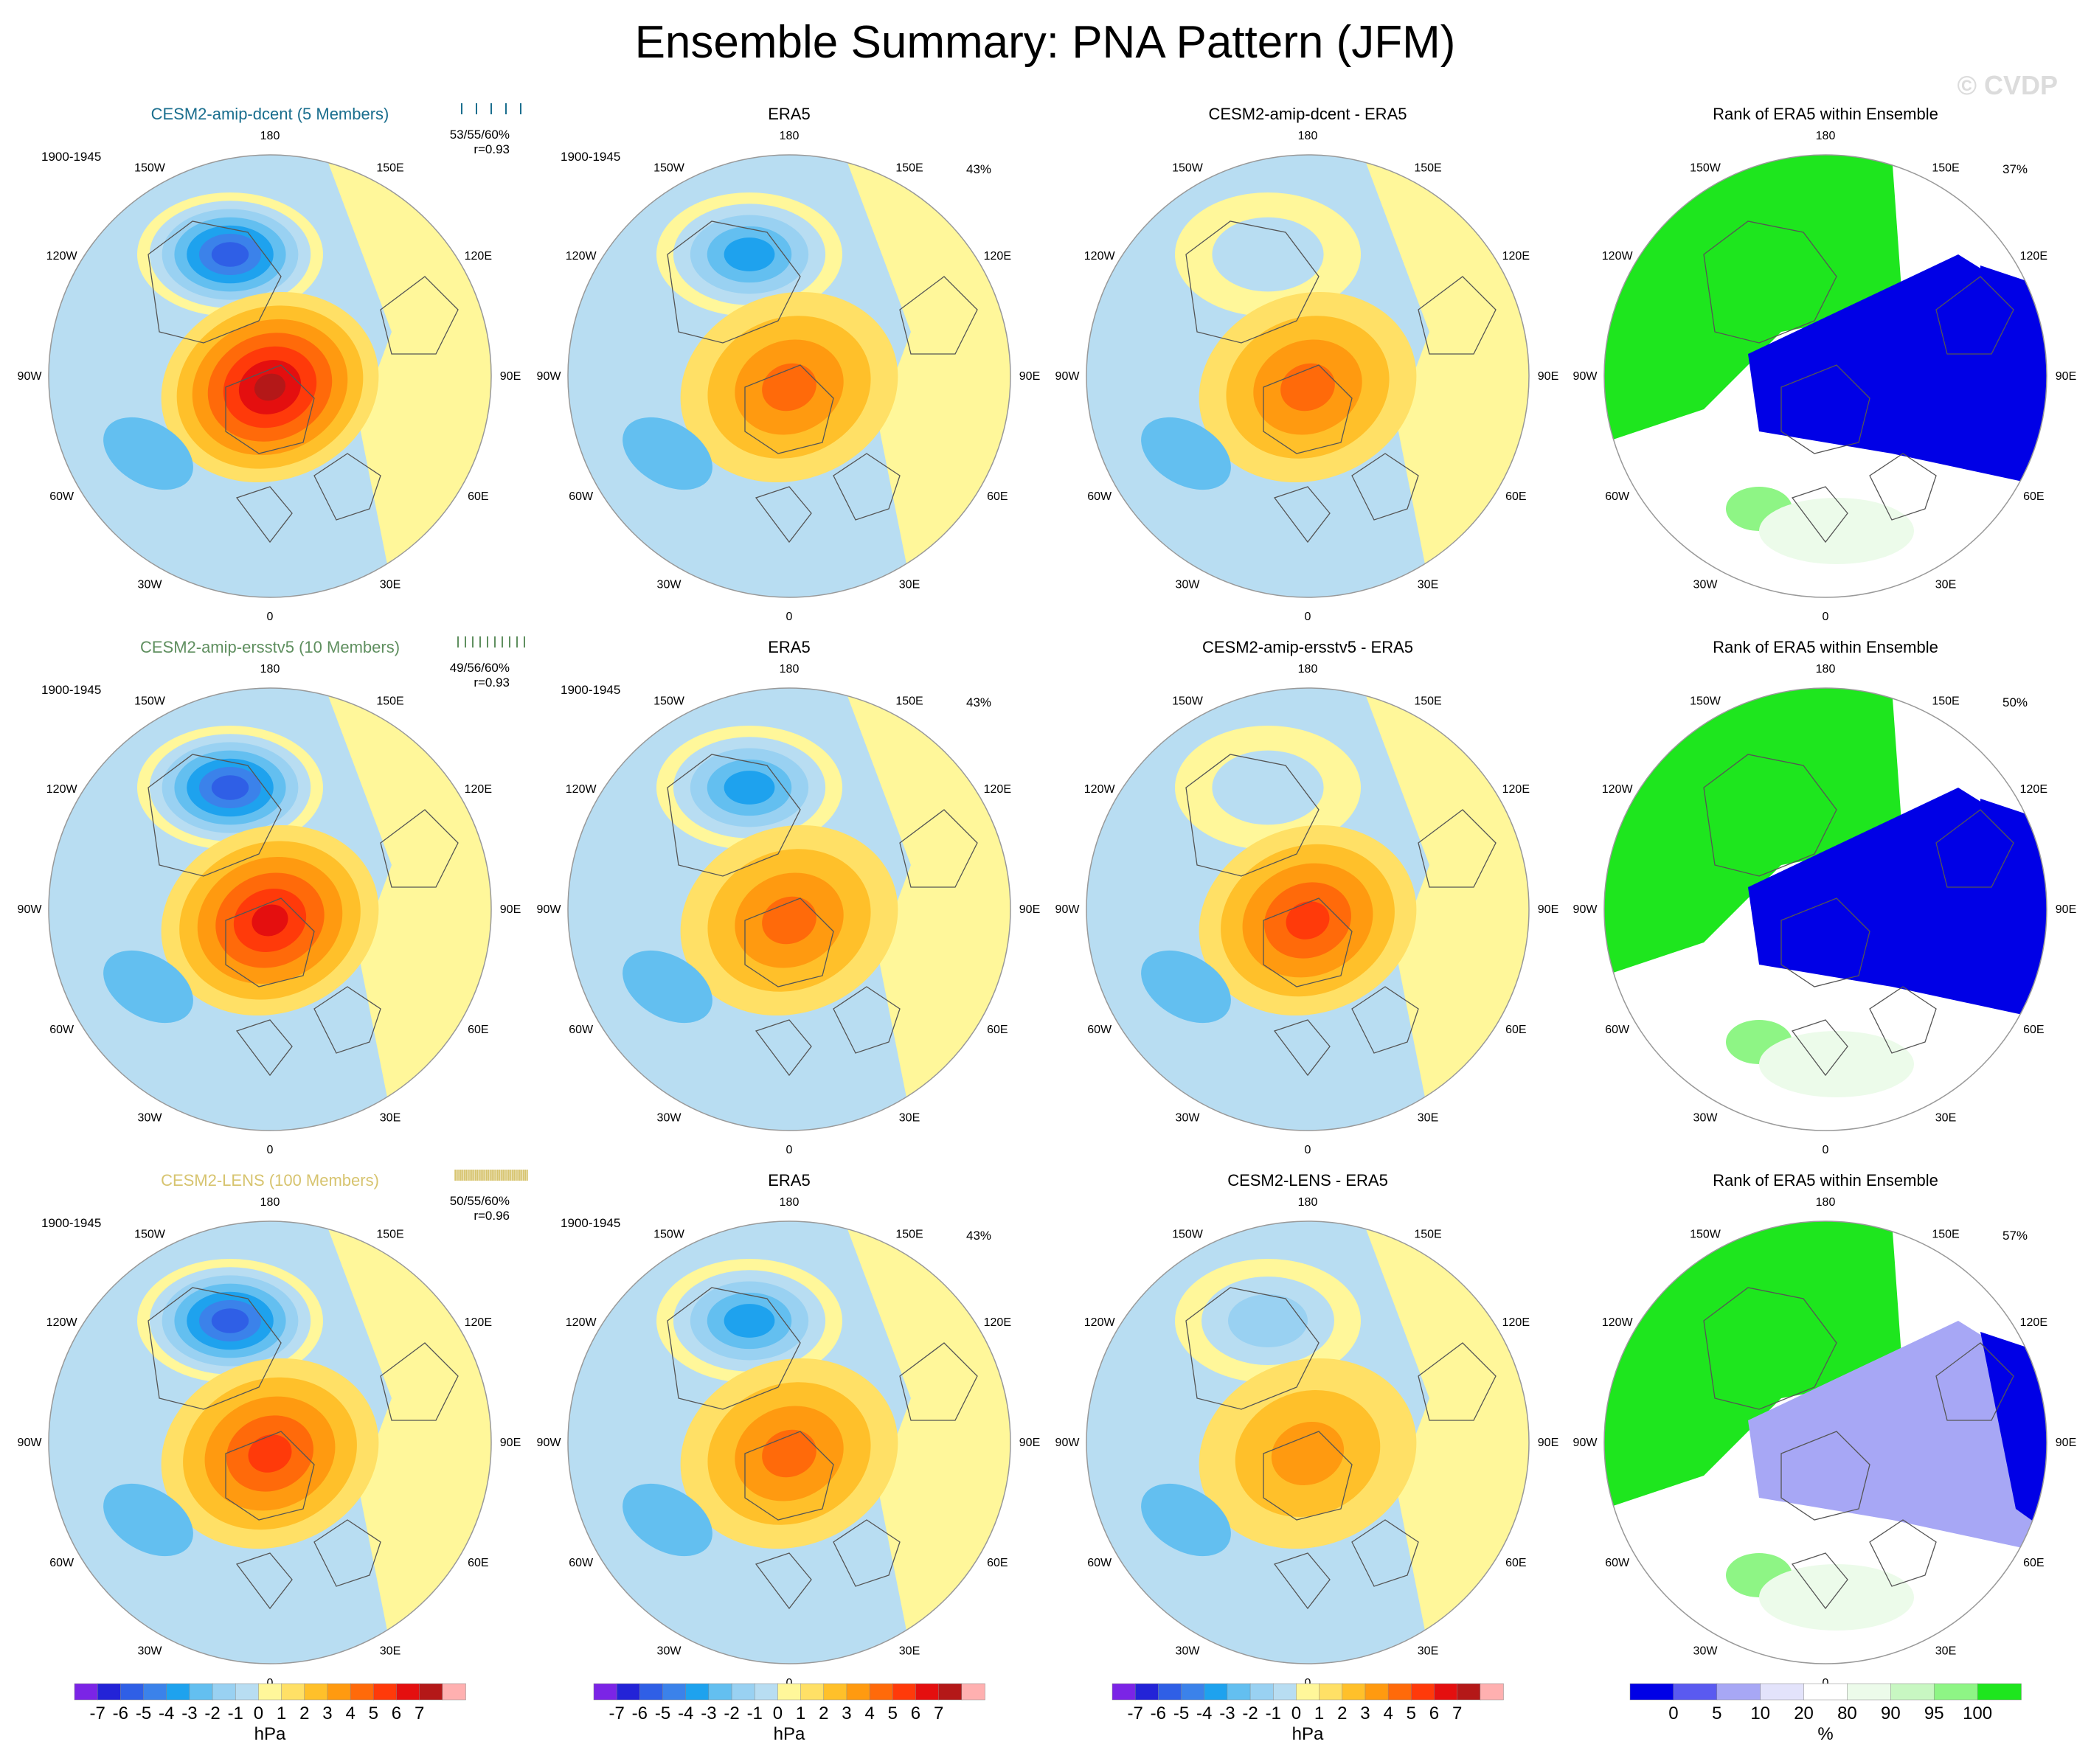 This screenshot has height=1764, width=2091. What do you see at coordinates (1434, 1714) in the screenshot?
I see `colorbar-tick-label: 6` at bounding box center [1434, 1714].